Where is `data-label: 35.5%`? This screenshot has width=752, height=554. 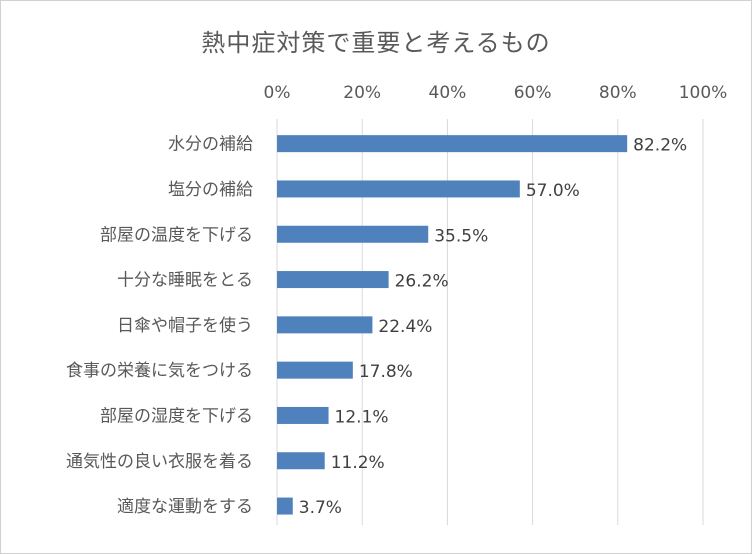 data-label: 35.5% is located at coordinates (461, 236).